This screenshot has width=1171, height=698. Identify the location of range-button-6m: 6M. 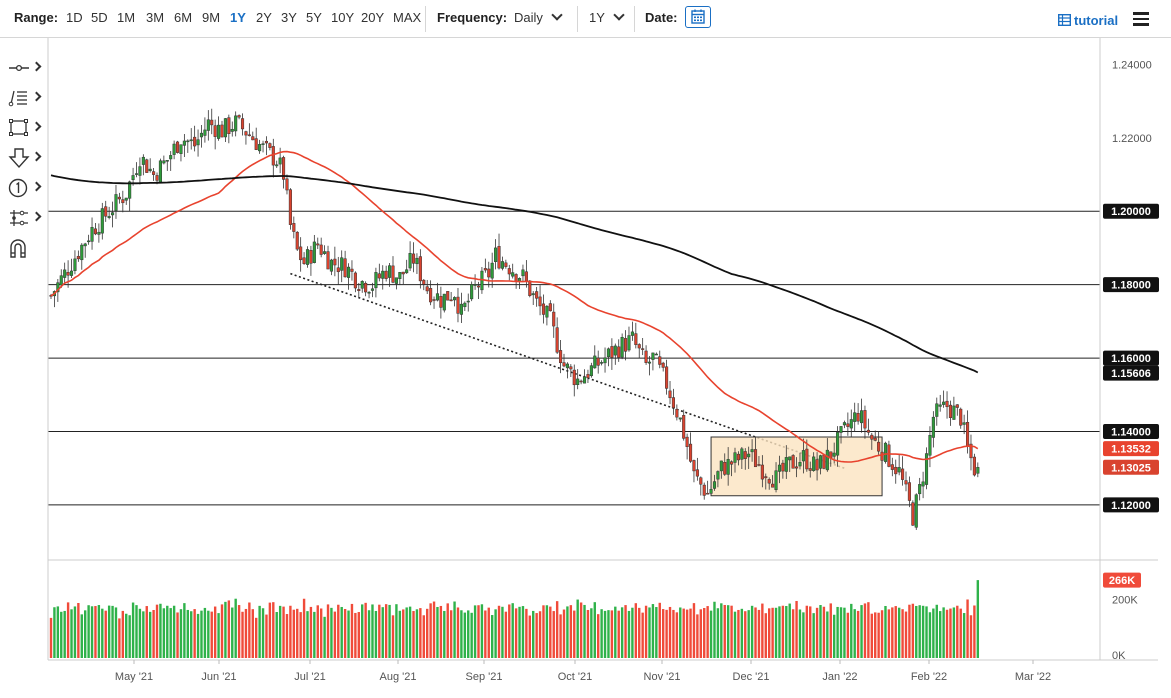
(183, 17).